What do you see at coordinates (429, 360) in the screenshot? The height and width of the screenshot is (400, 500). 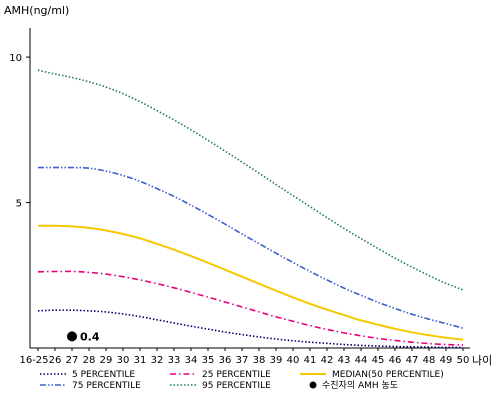 I see `x-tick-label: 48` at bounding box center [429, 360].